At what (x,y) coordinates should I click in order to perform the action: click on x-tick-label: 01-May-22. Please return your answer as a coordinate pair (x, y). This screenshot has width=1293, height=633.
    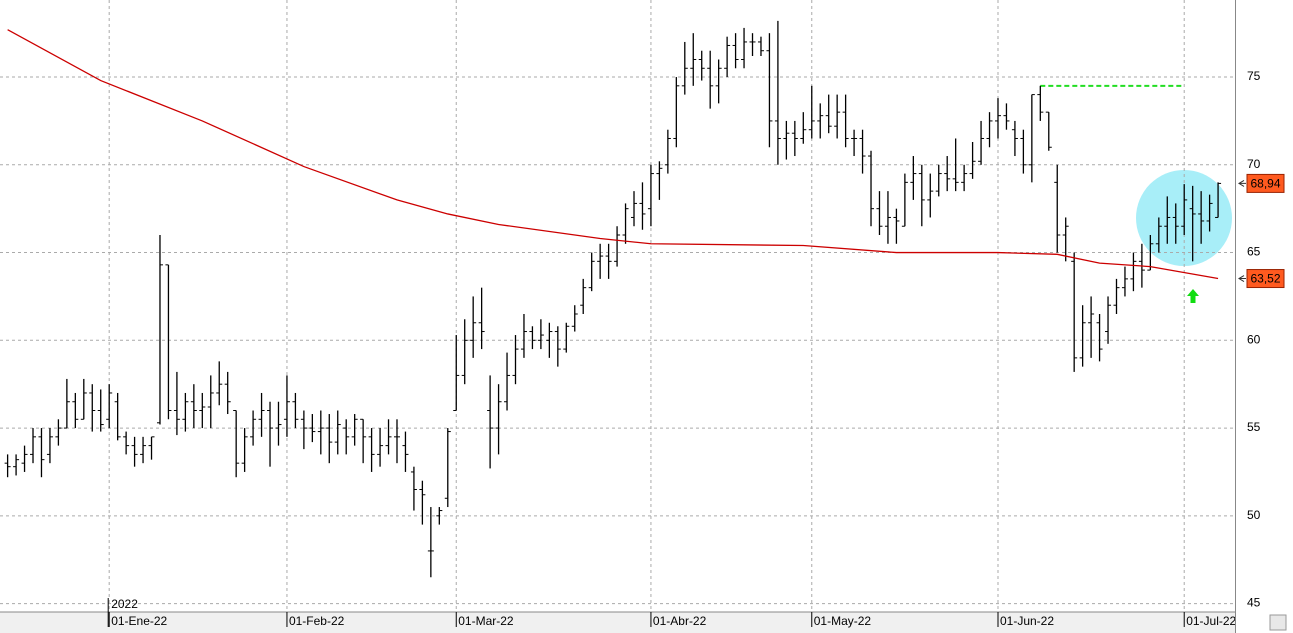
    Looking at the image, I should click on (843, 621).